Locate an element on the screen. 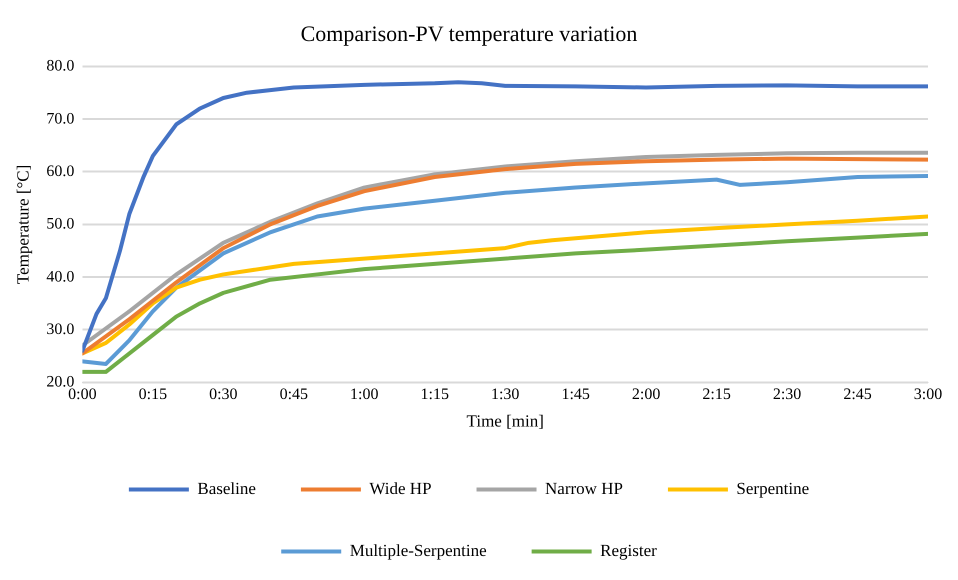 The image size is (958, 580). x-tick-label: 0:30 is located at coordinates (223, 395).